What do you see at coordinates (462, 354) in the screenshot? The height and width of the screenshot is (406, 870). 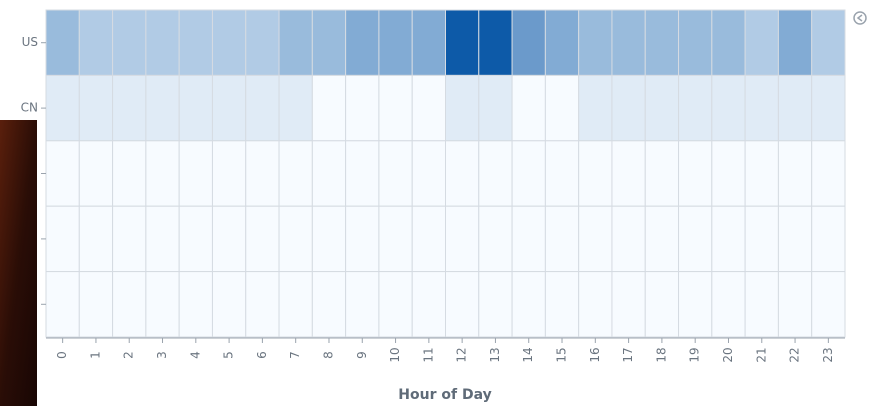 I see `x-tick-label: 12` at bounding box center [462, 354].